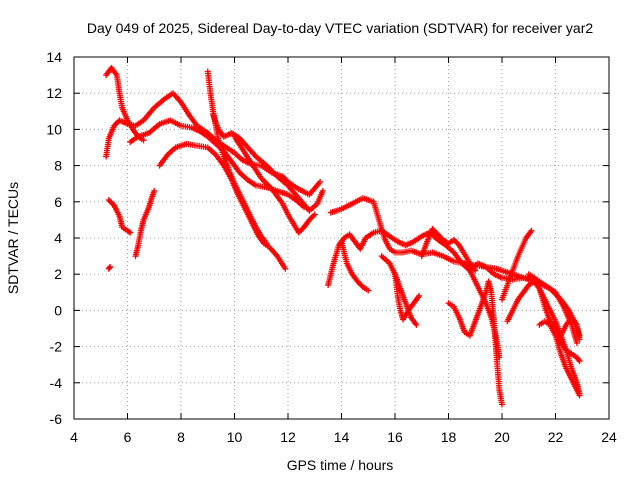 This screenshot has width=640, height=480. I want to click on y-tick-label: 10, so click(54, 129).